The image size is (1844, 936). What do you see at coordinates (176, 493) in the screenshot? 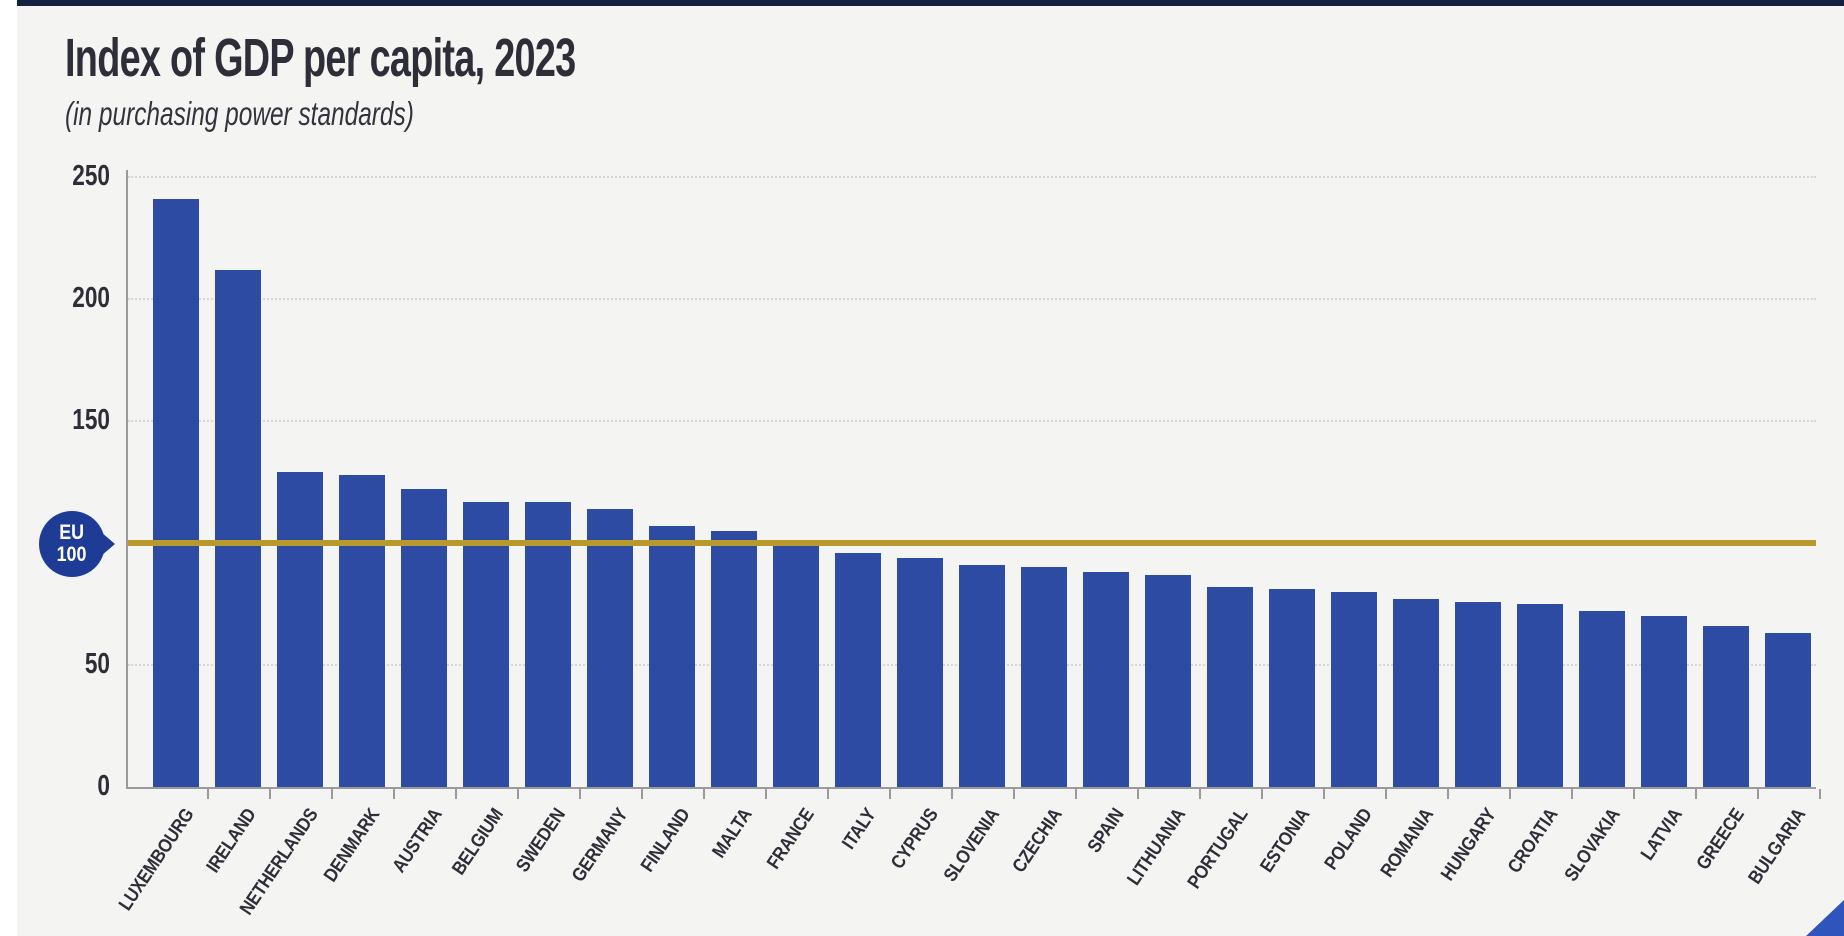
I see `bar-luxembourg` at bounding box center [176, 493].